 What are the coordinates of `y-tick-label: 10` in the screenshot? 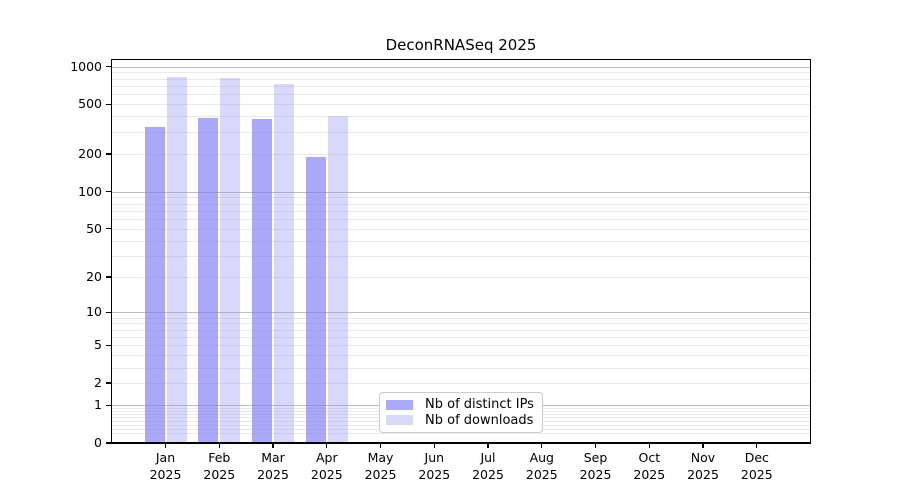 It's located at (94, 312).